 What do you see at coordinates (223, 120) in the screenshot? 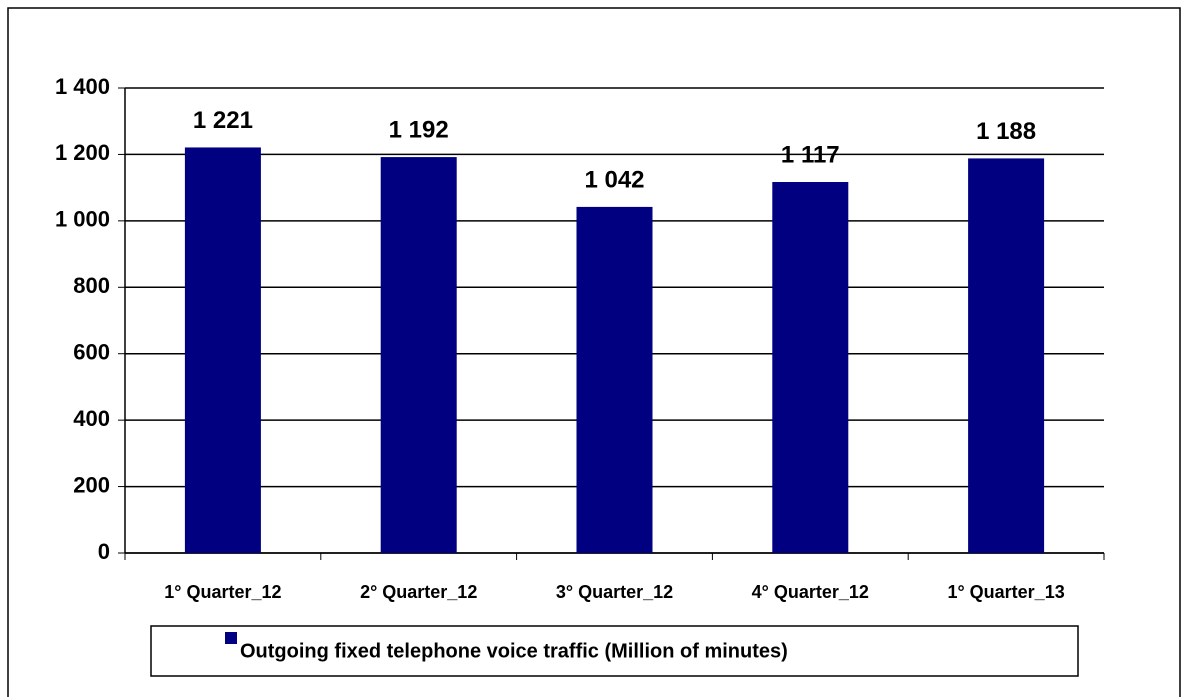
I see `value-label: 1 221` at bounding box center [223, 120].